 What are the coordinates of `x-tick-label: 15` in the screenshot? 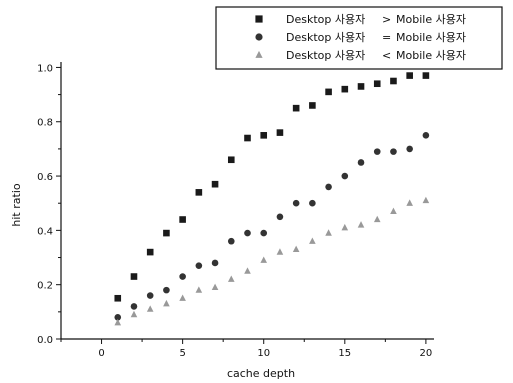 It's located at (344, 353).